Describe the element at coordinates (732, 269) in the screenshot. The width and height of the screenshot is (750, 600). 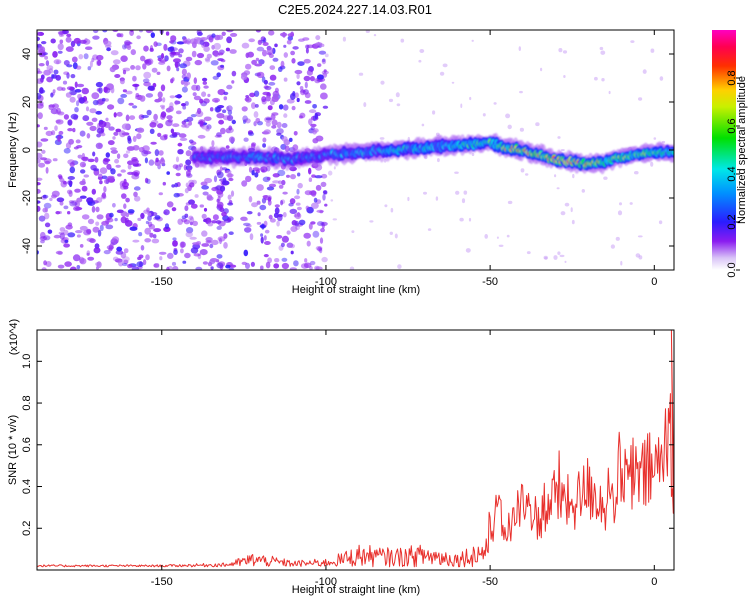
I see `colorbar-tick-label: 0.0` at that location.